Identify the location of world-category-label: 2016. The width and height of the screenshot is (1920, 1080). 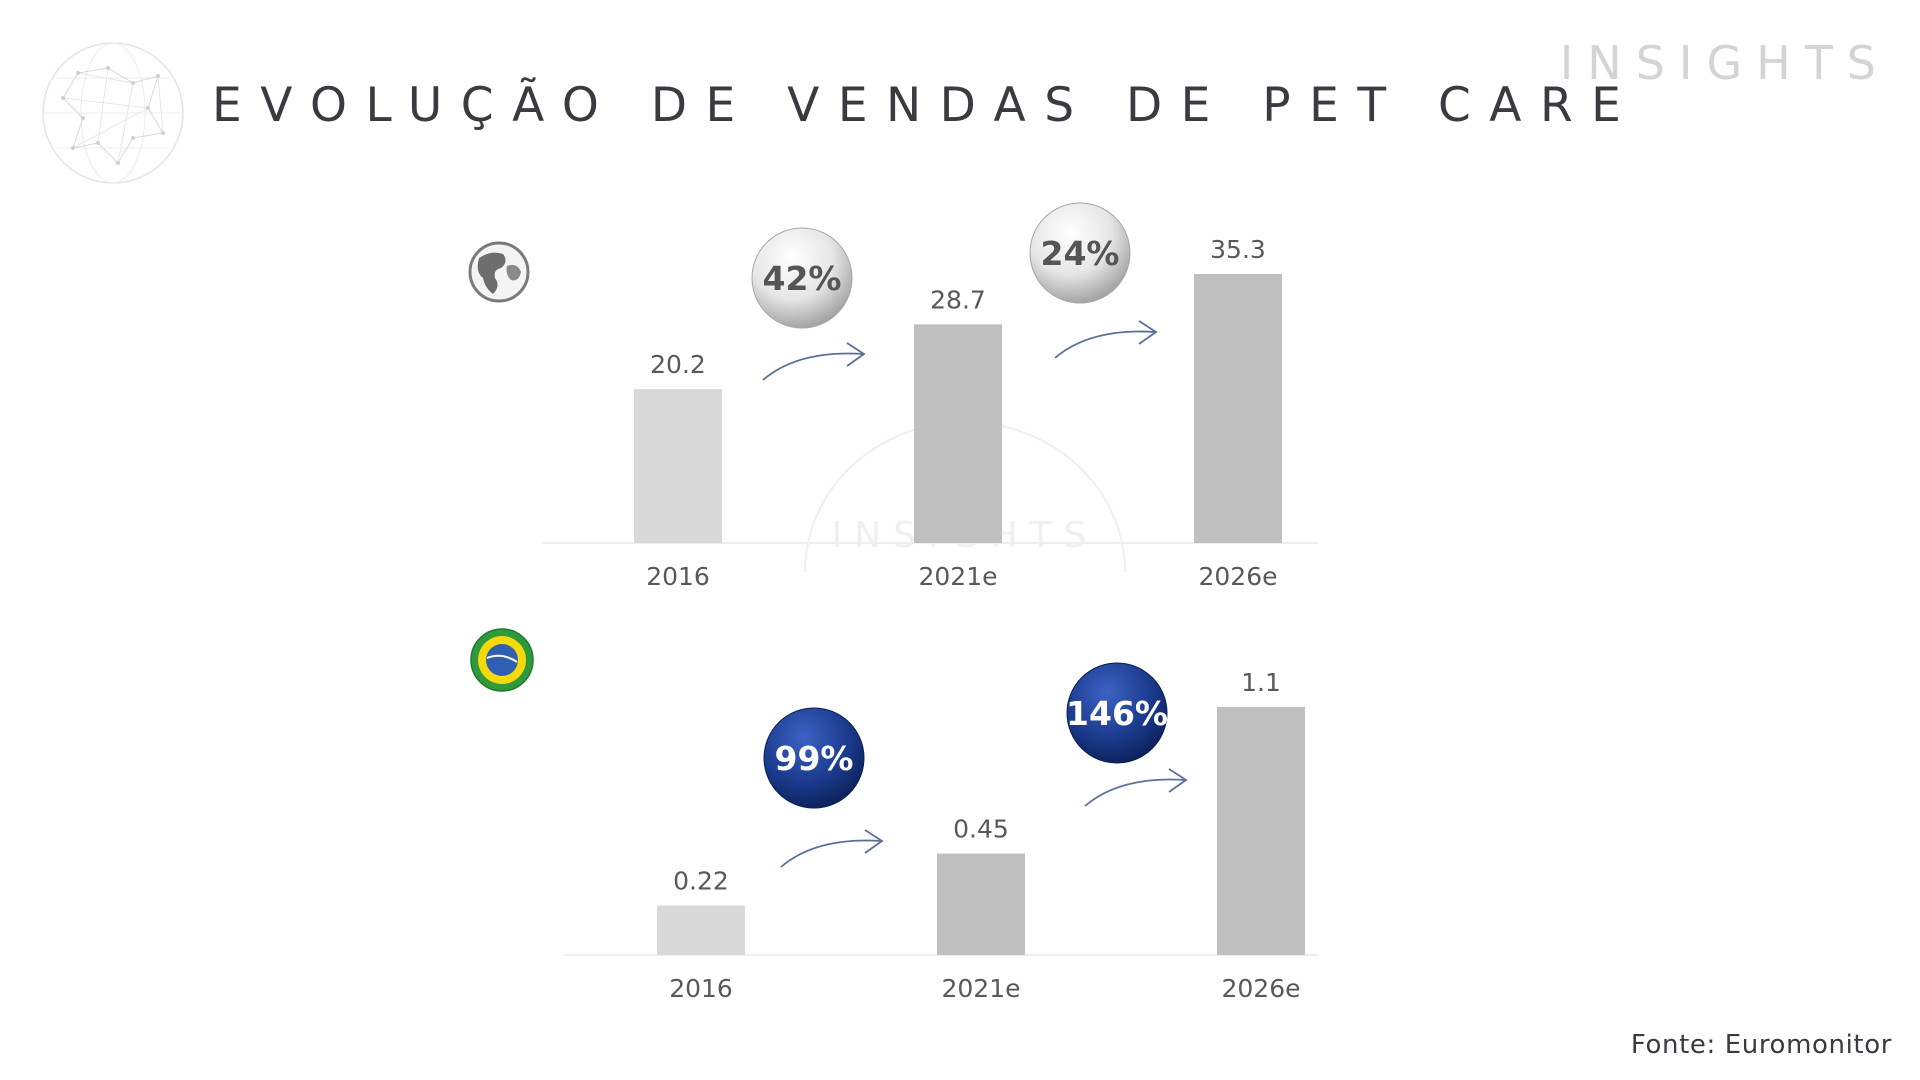
(678, 576).